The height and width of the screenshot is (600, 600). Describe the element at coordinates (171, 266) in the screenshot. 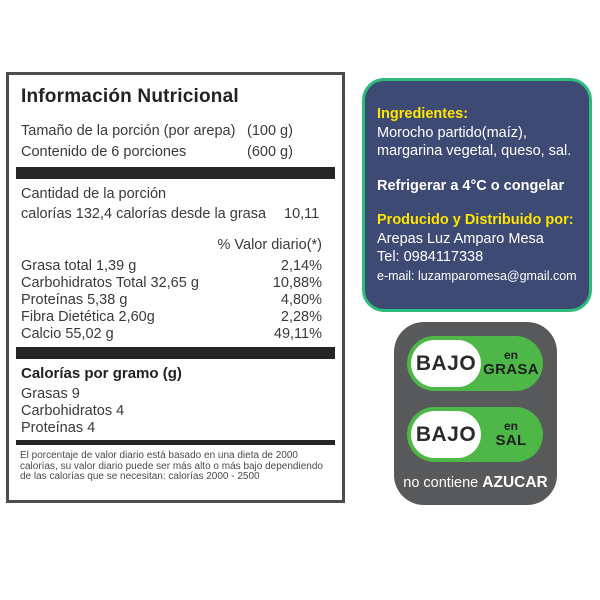

I see `table-row: Grasa total 1,39 g 2,14%` at that location.